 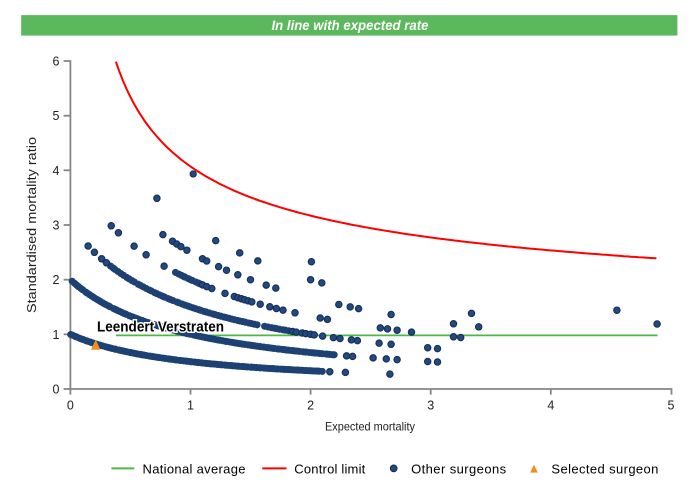 I want to click on svg-text: 6, so click(x=56, y=62).